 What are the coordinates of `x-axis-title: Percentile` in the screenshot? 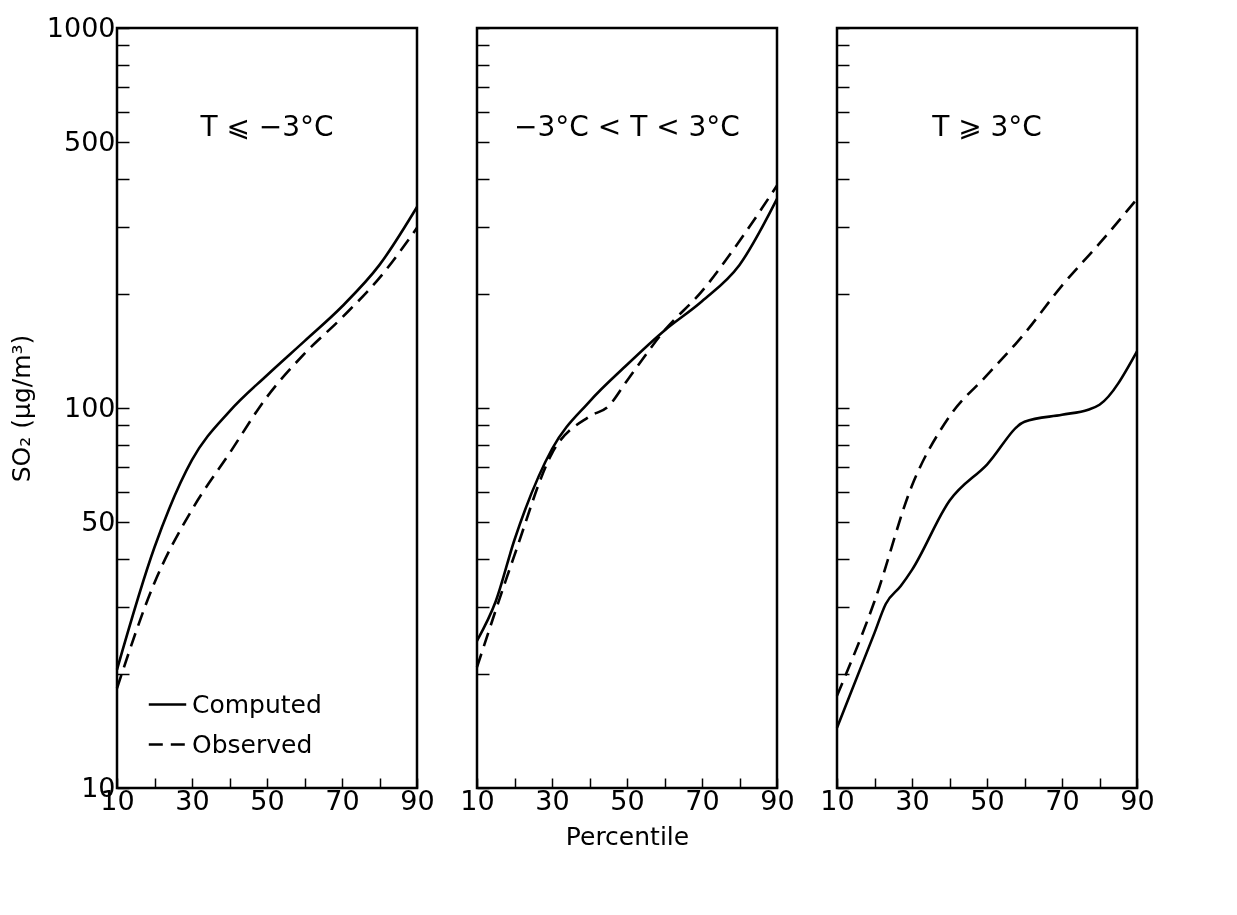 It's located at (627, 836).